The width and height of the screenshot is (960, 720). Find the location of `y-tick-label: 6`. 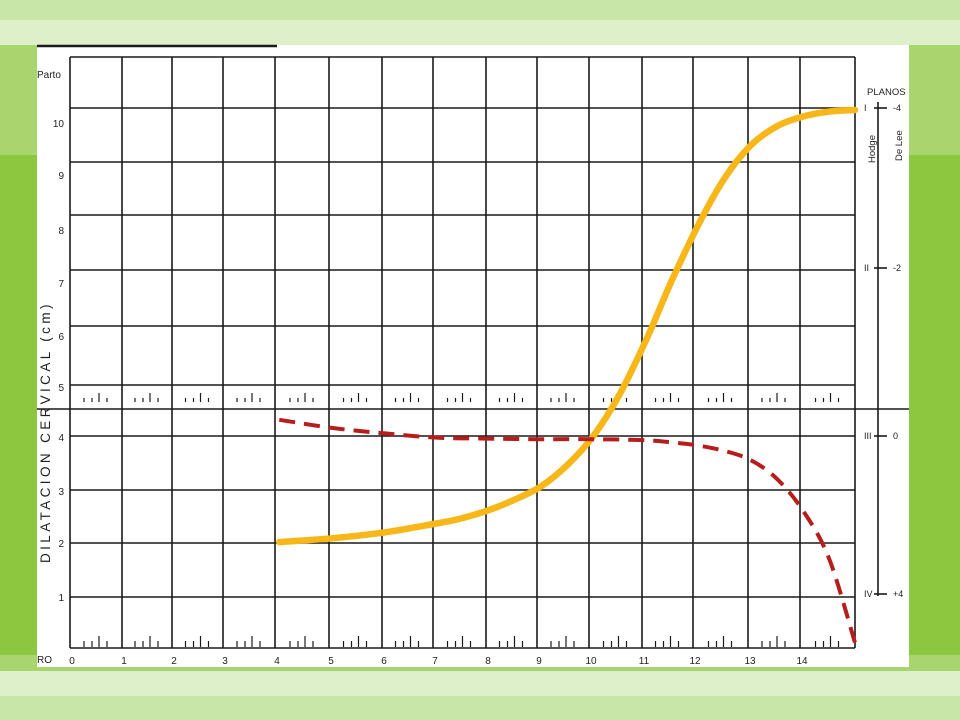

y-tick-label: 6 is located at coordinates (61, 337).